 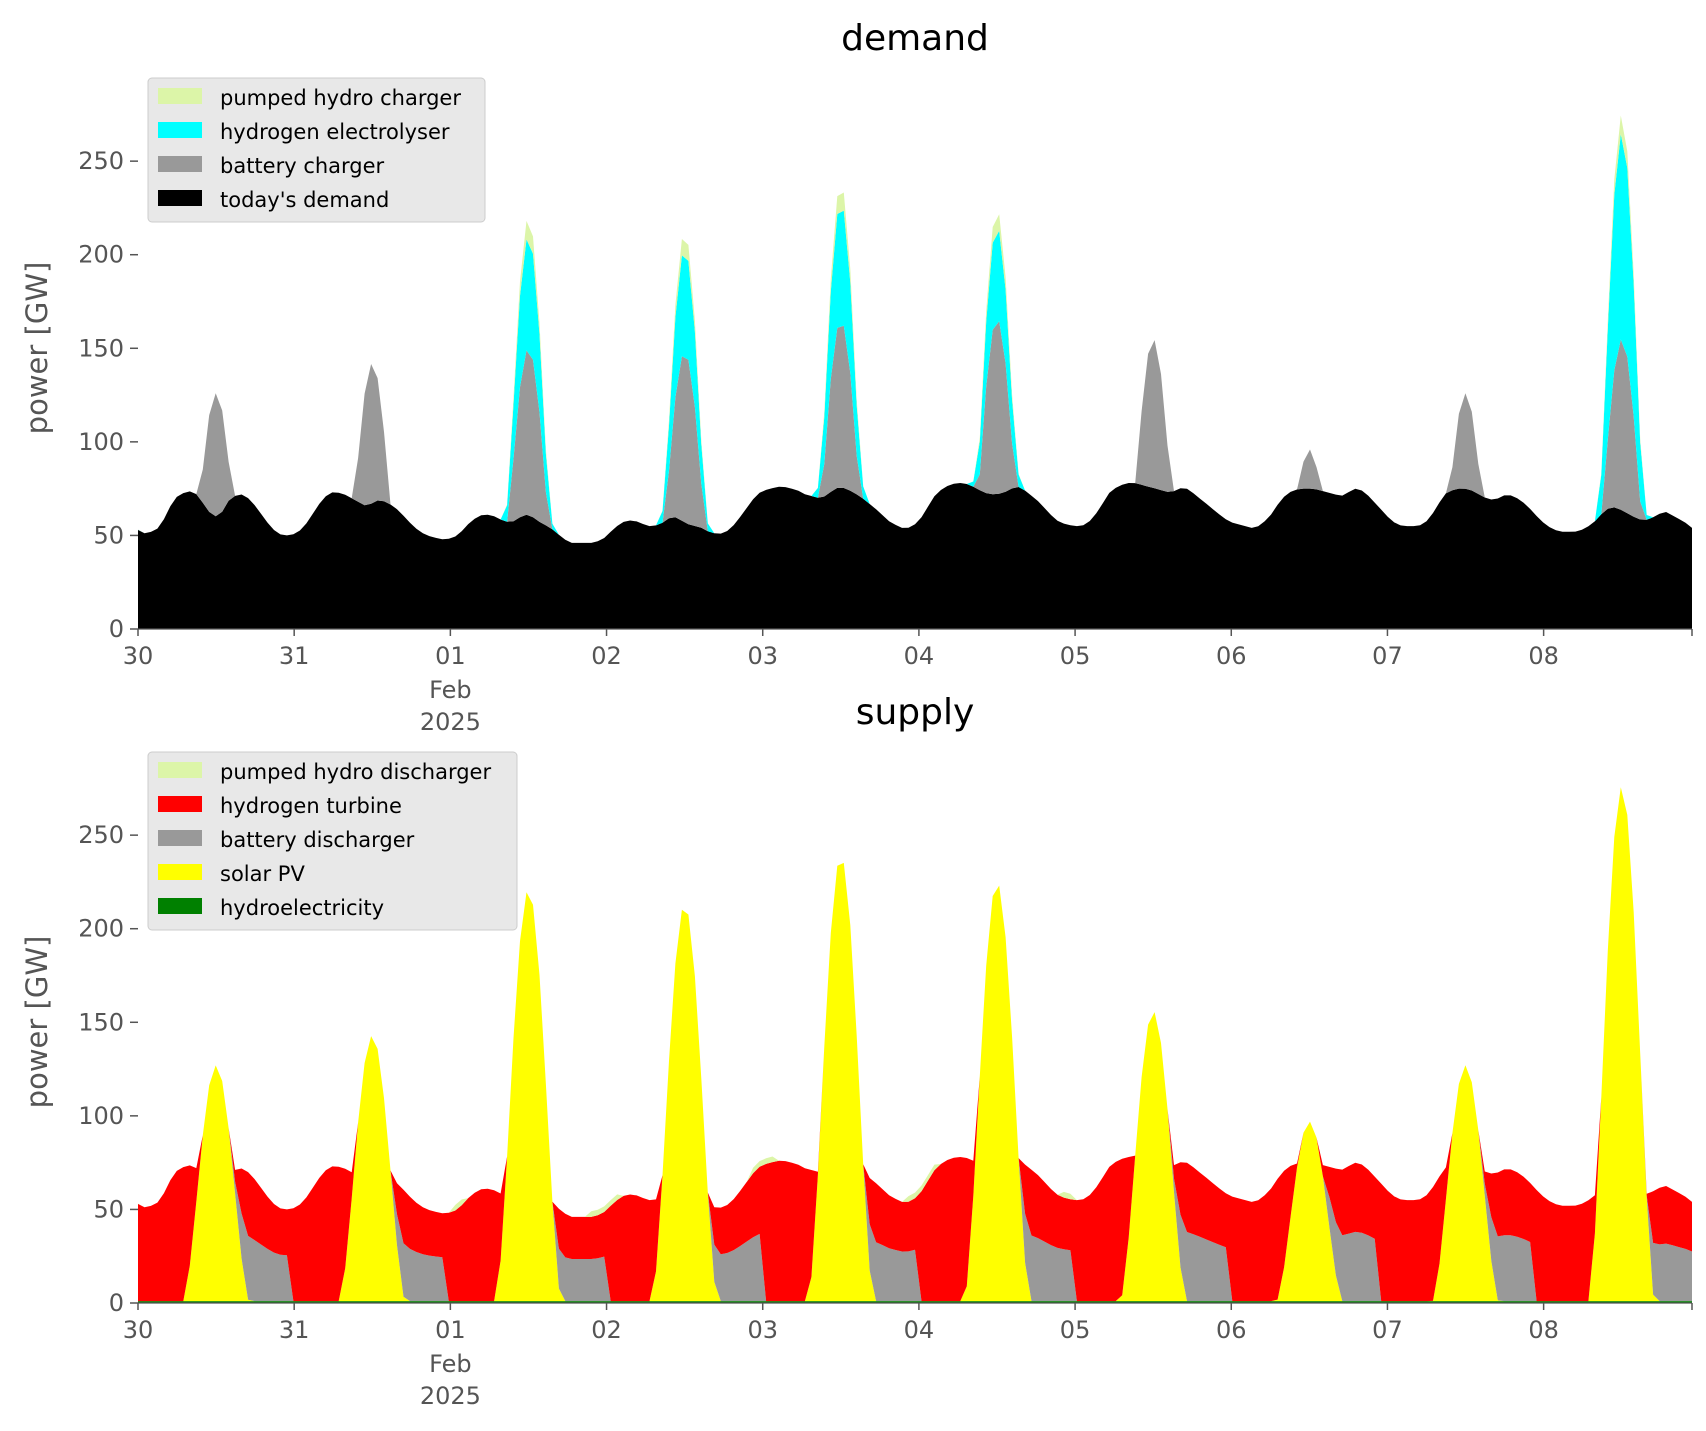 What do you see at coordinates (108, 1209) in the screenshot?
I see `supply-ytick-label: 50` at bounding box center [108, 1209].